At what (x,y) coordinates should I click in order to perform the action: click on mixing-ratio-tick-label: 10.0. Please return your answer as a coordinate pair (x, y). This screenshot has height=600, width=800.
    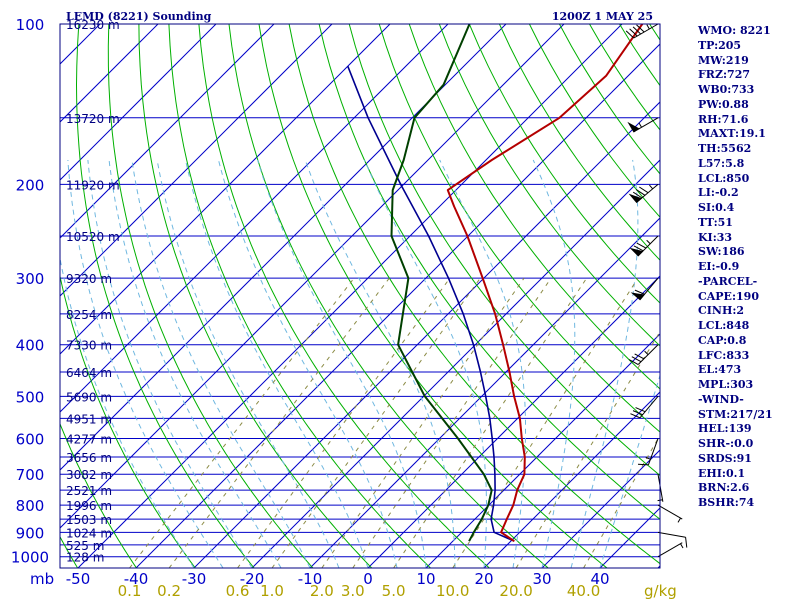
    Looking at the image, I should click on (452, 591).